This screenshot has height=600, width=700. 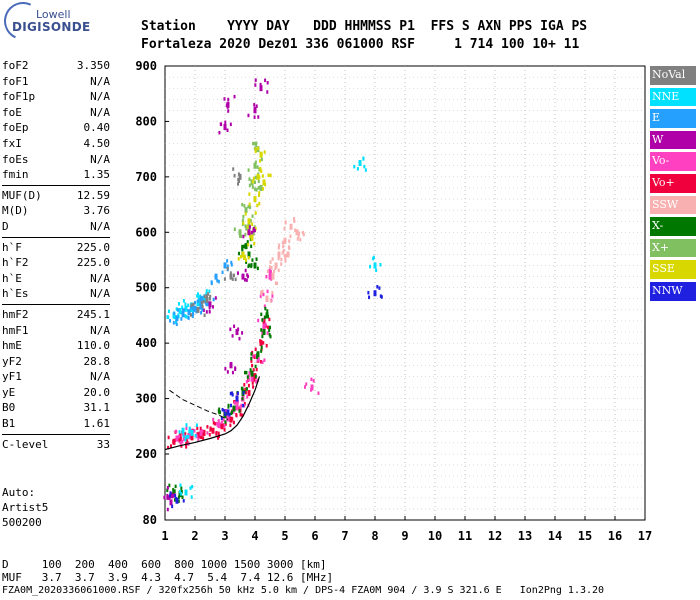 What do you see at coordinates (9, 392) in the screenshot?
I see `param-label: yE` at bounding box center [9, 392].